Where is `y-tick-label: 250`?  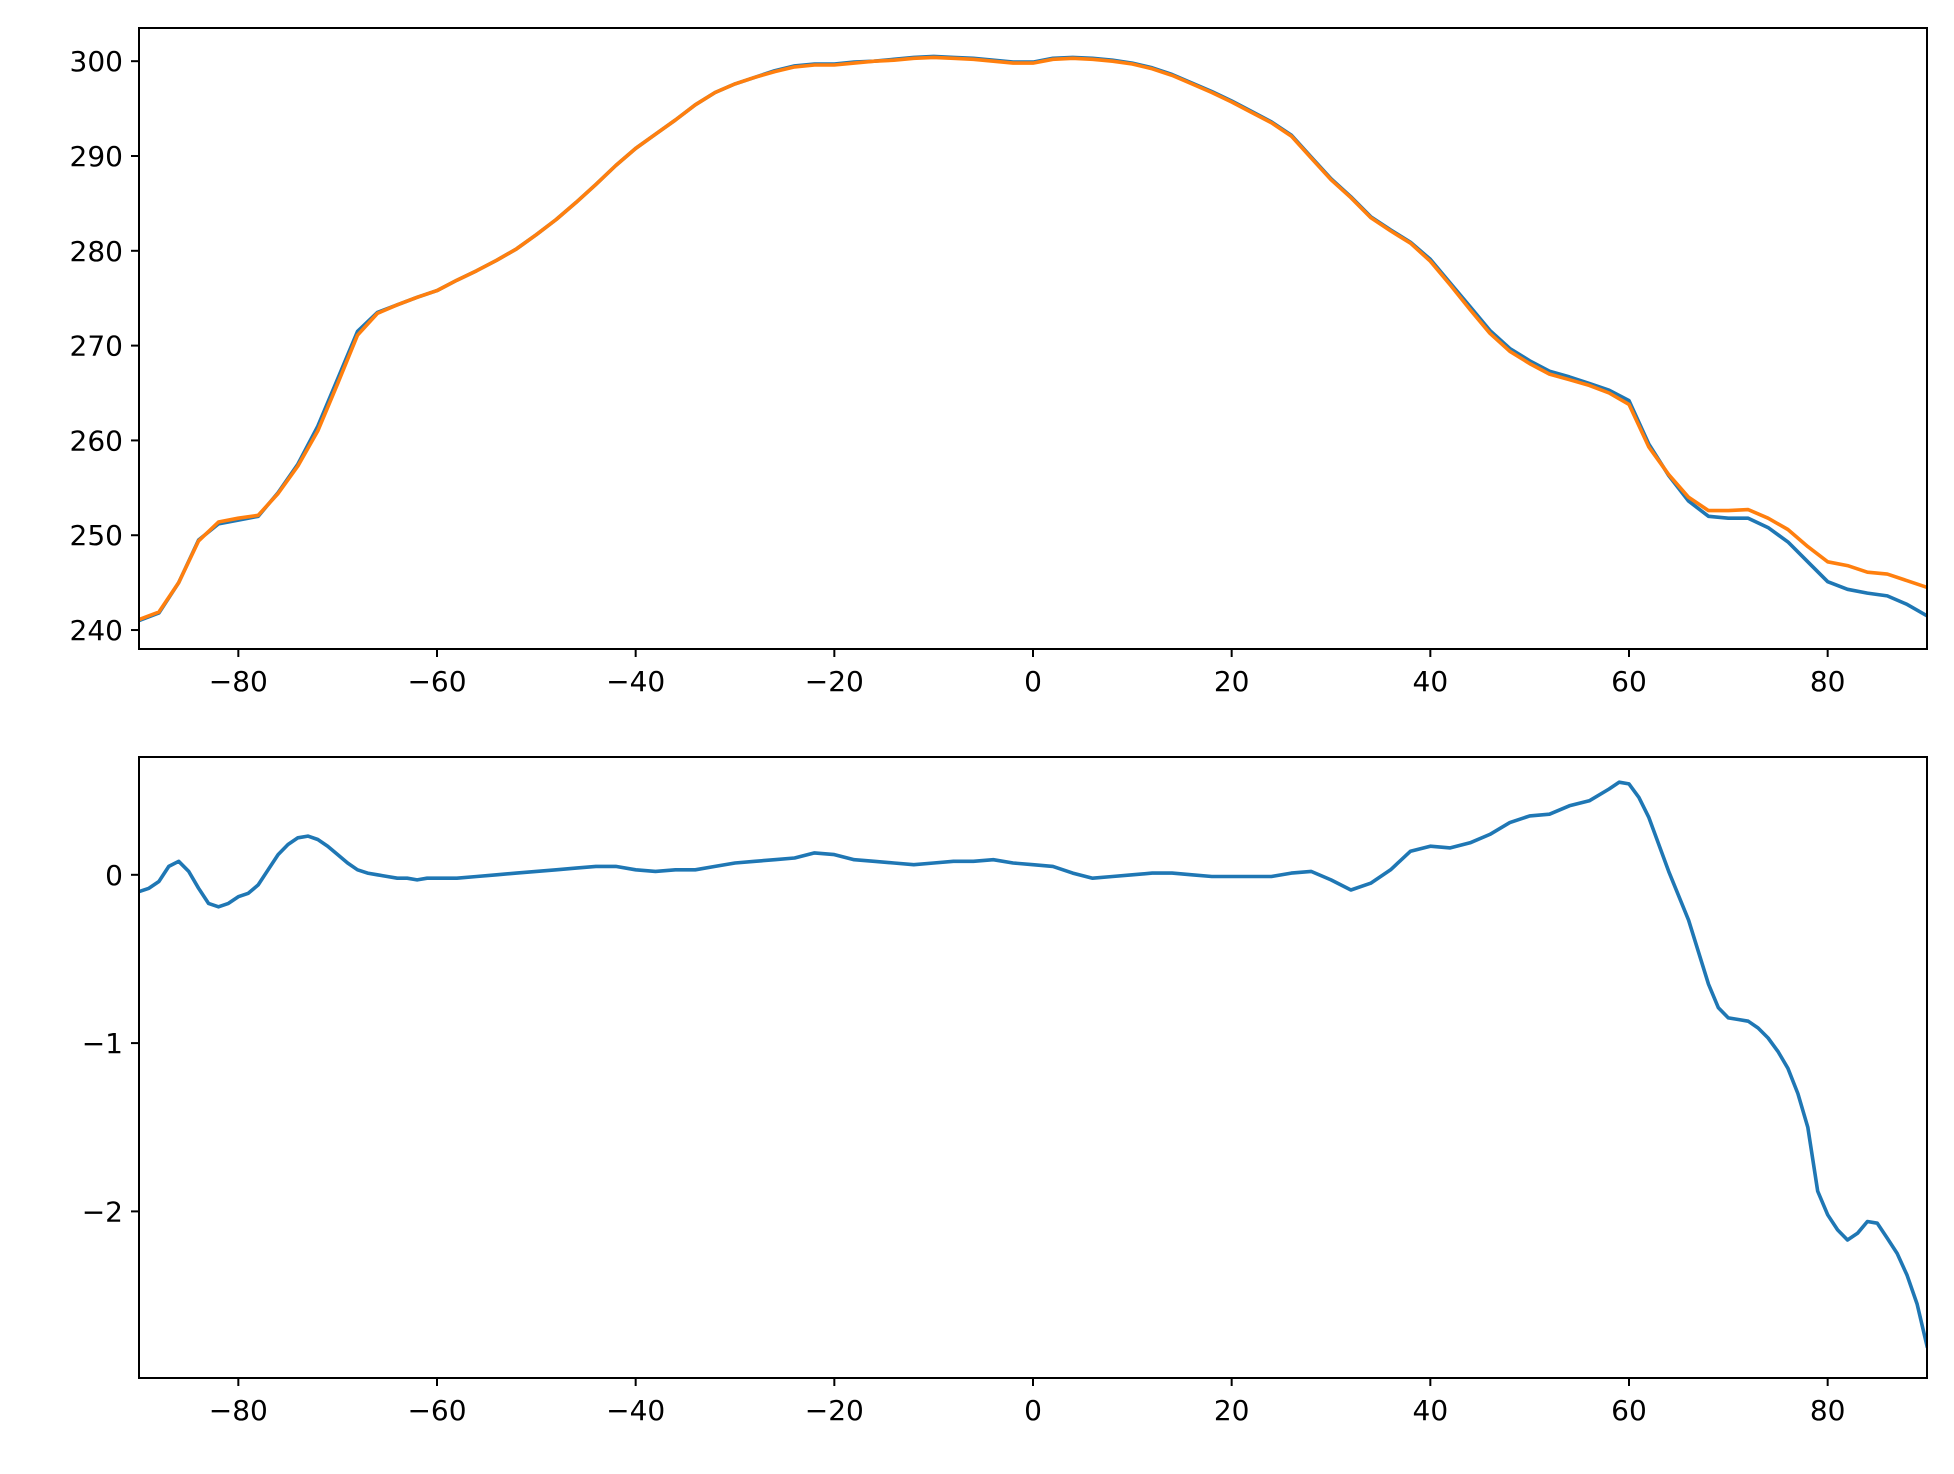
y-tick-label: 250 is located at coordinates (96, 535).